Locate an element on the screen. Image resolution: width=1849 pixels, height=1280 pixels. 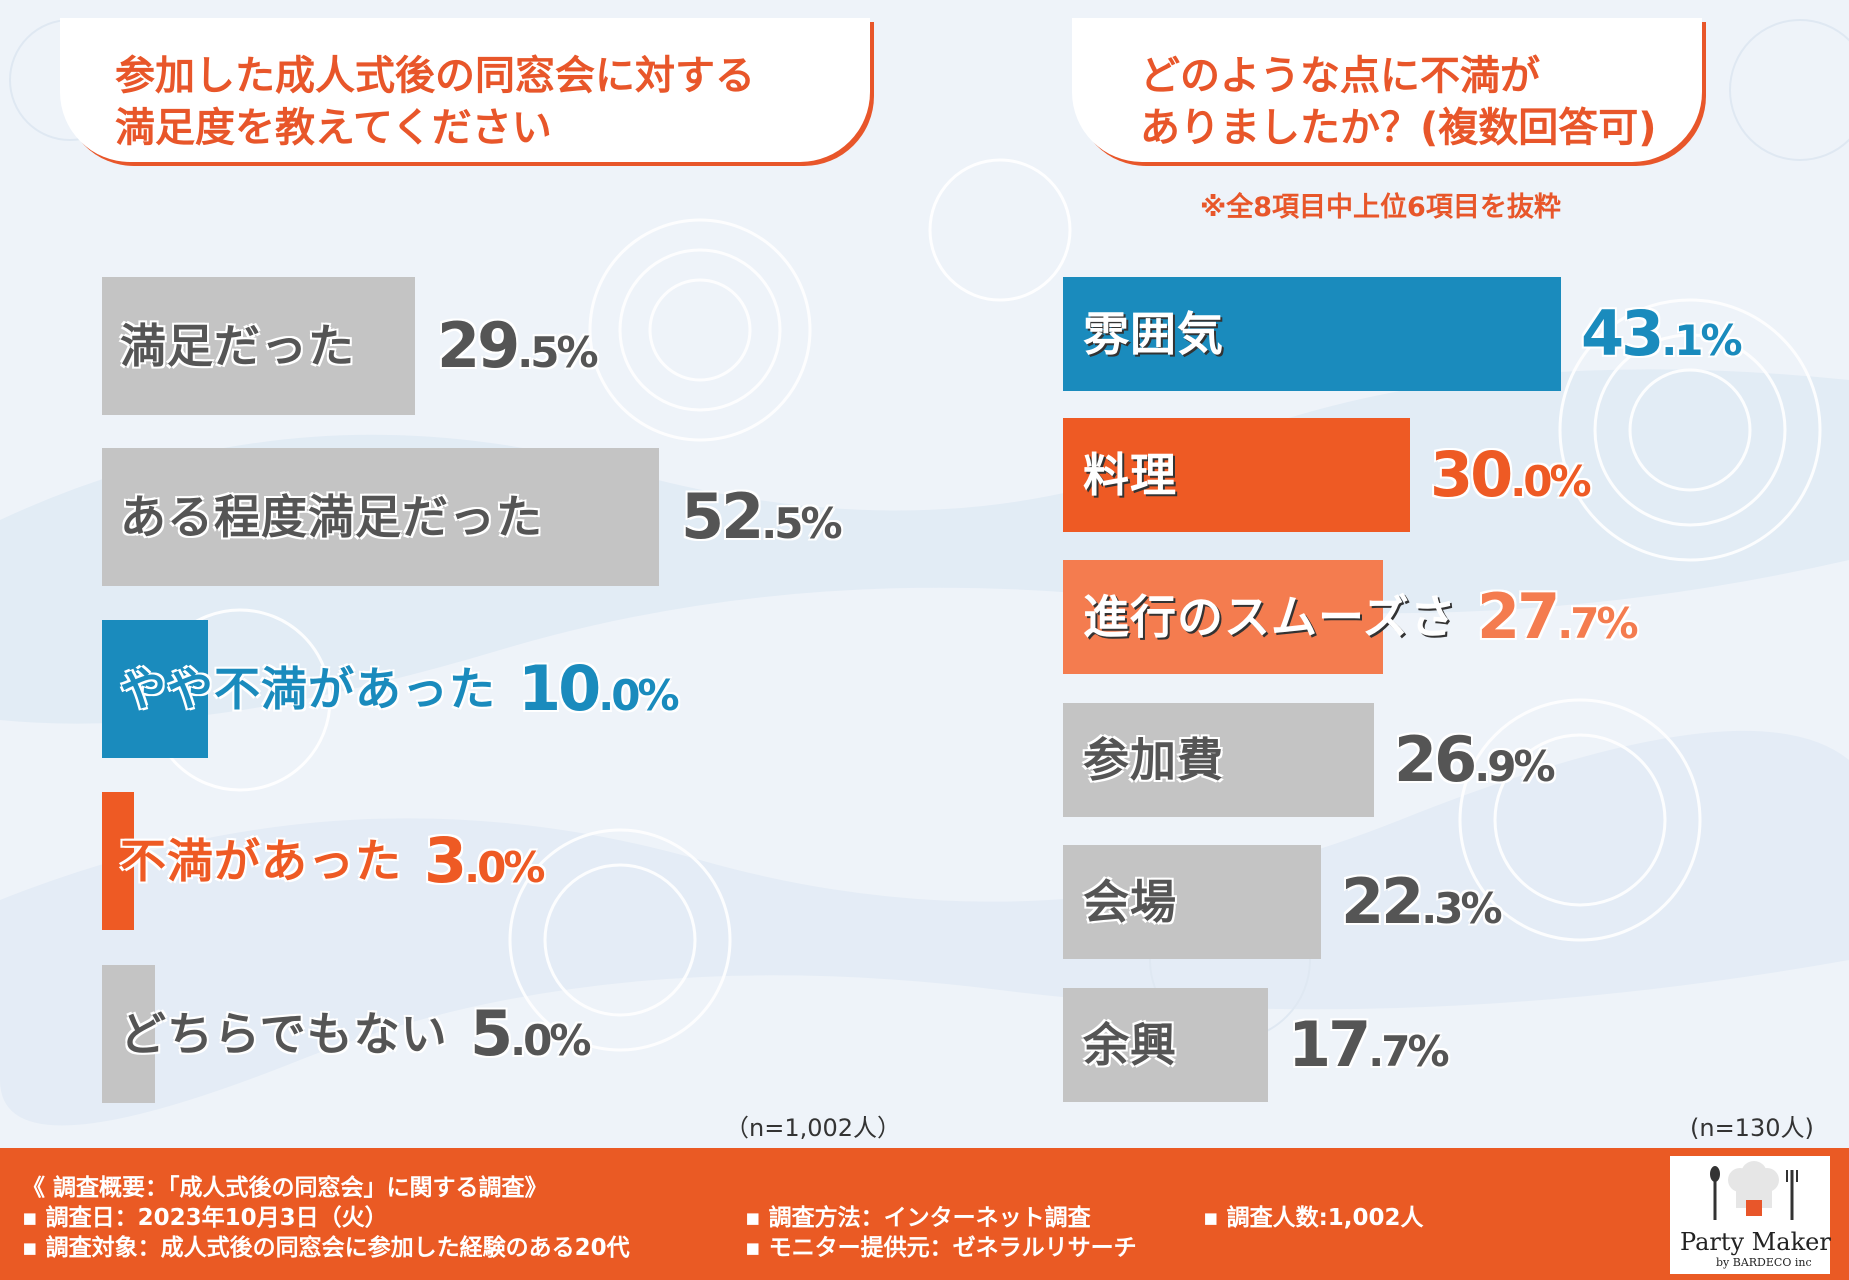
bar-value-1-4: 22.3% is located at coordinates (1422, 910).